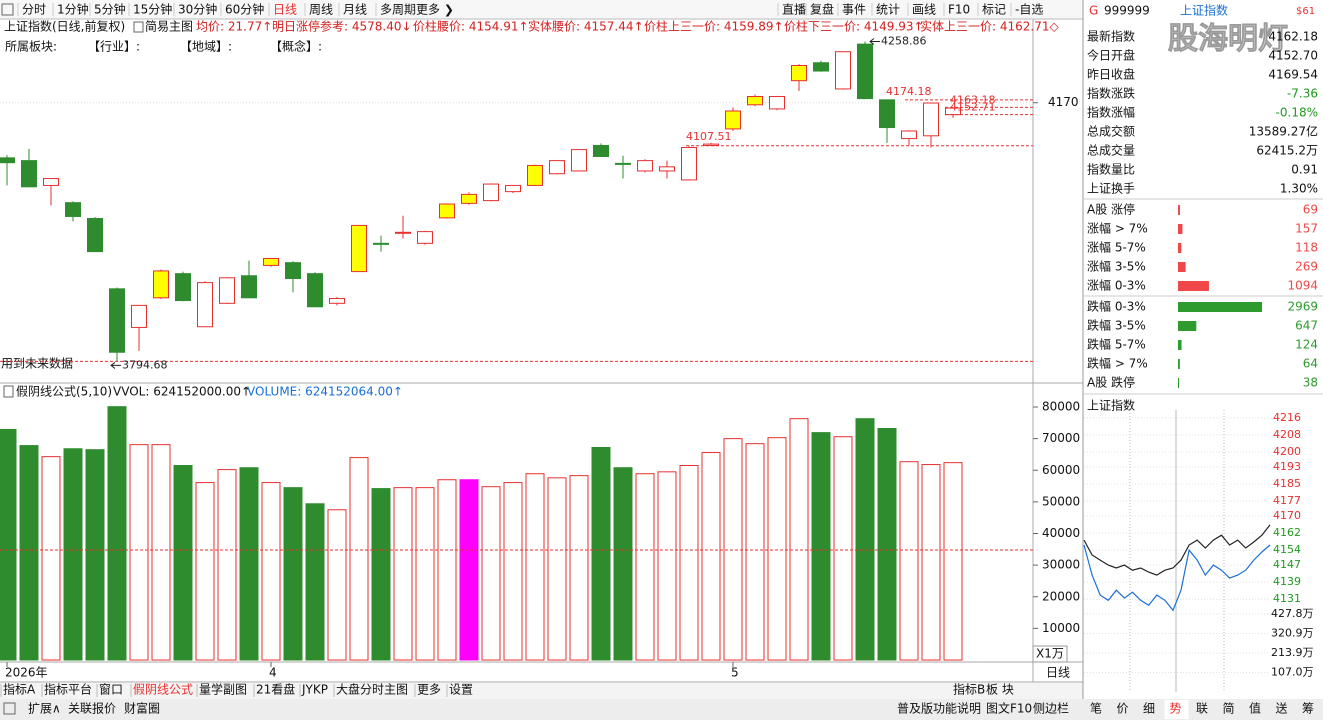 The image size is (1323, 720). Describe the element at coordinates (1000, 690) in the screenshot. I see `indicator-tab: 板 块` at that location.